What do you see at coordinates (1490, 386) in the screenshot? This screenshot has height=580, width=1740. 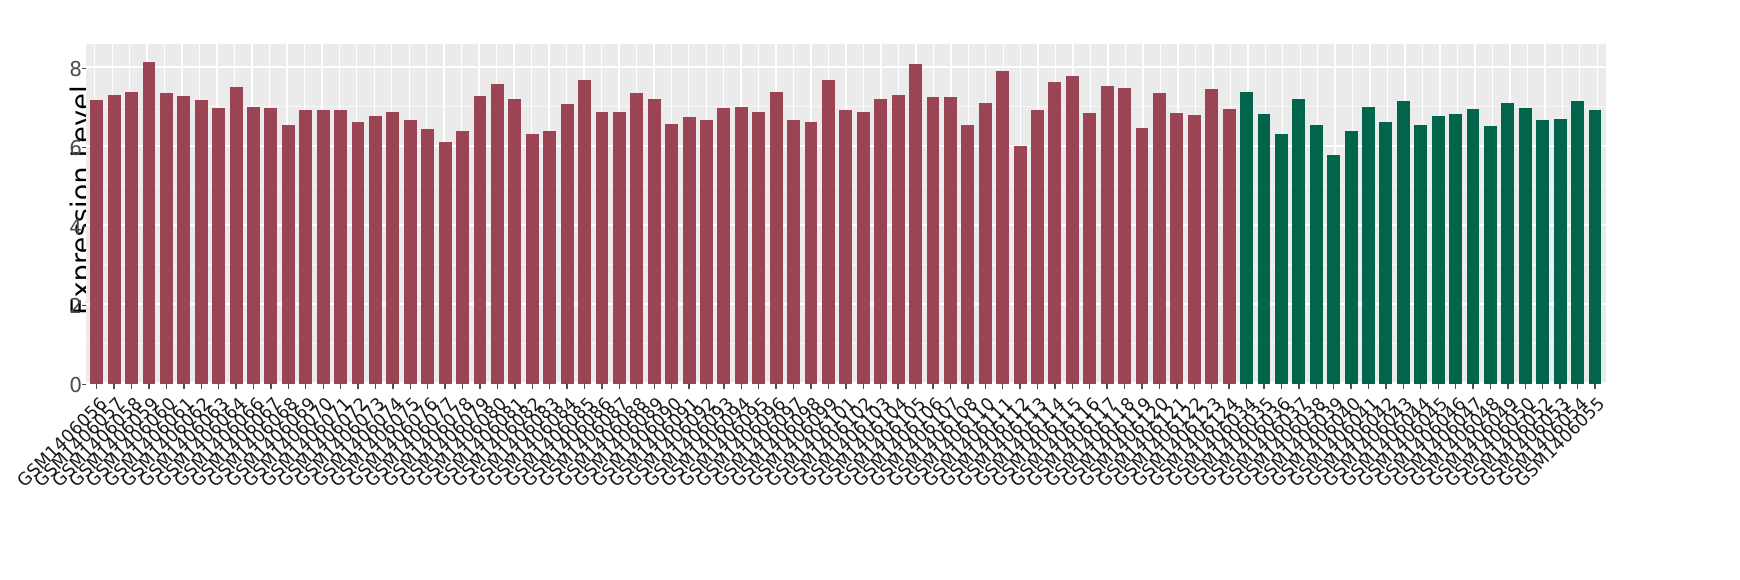 I see `x-axis-tickmark` at bounding box center [1490, 386].